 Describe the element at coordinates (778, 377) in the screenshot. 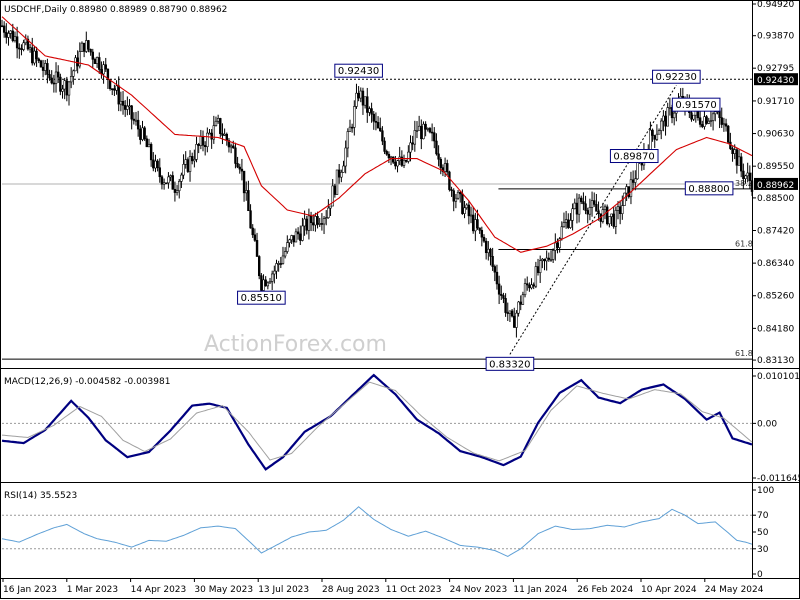

I see `macd-tick-label: 0.010101` at that location.